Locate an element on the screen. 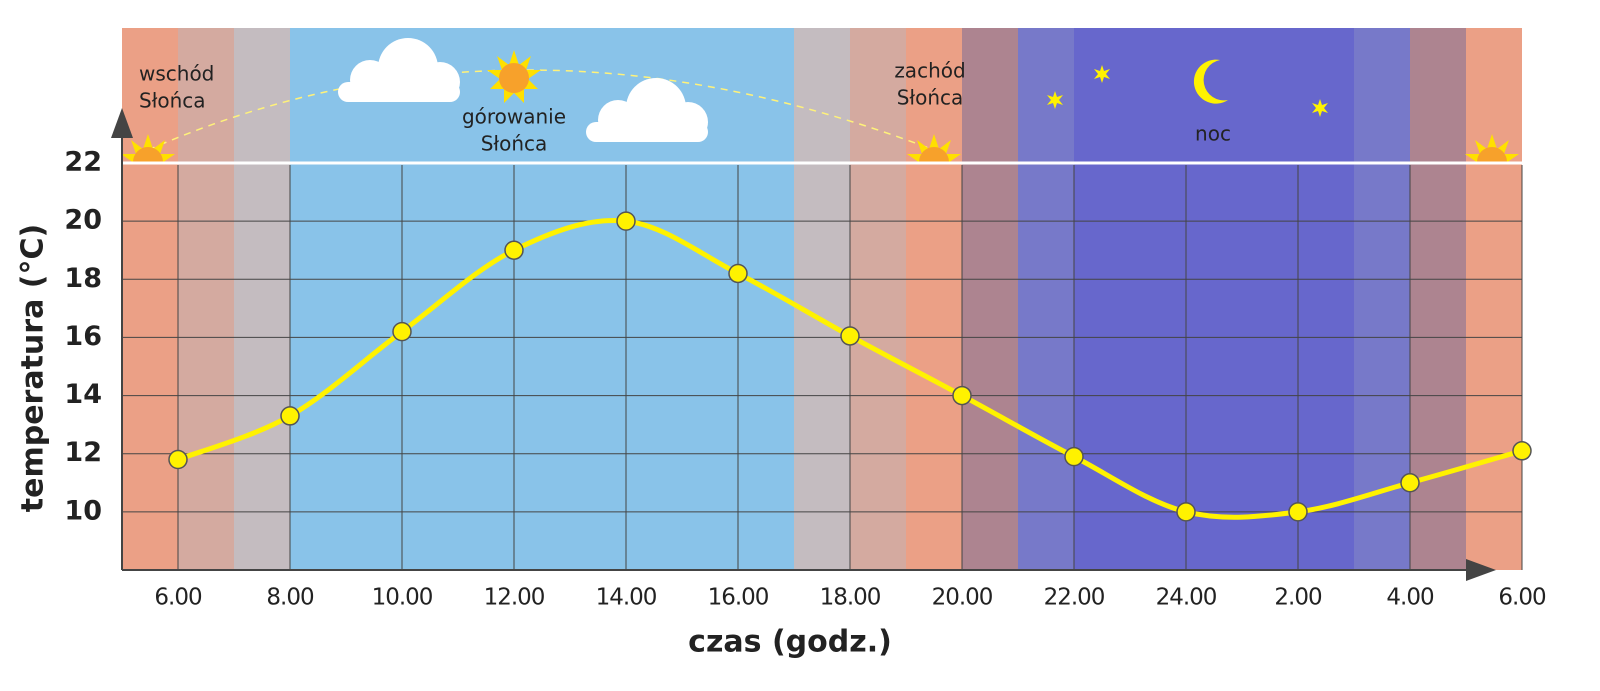 The width and height of the screenshot is (1600, 691). y-axis-label: temperatura (°C) is located at coordinates (33, 368).